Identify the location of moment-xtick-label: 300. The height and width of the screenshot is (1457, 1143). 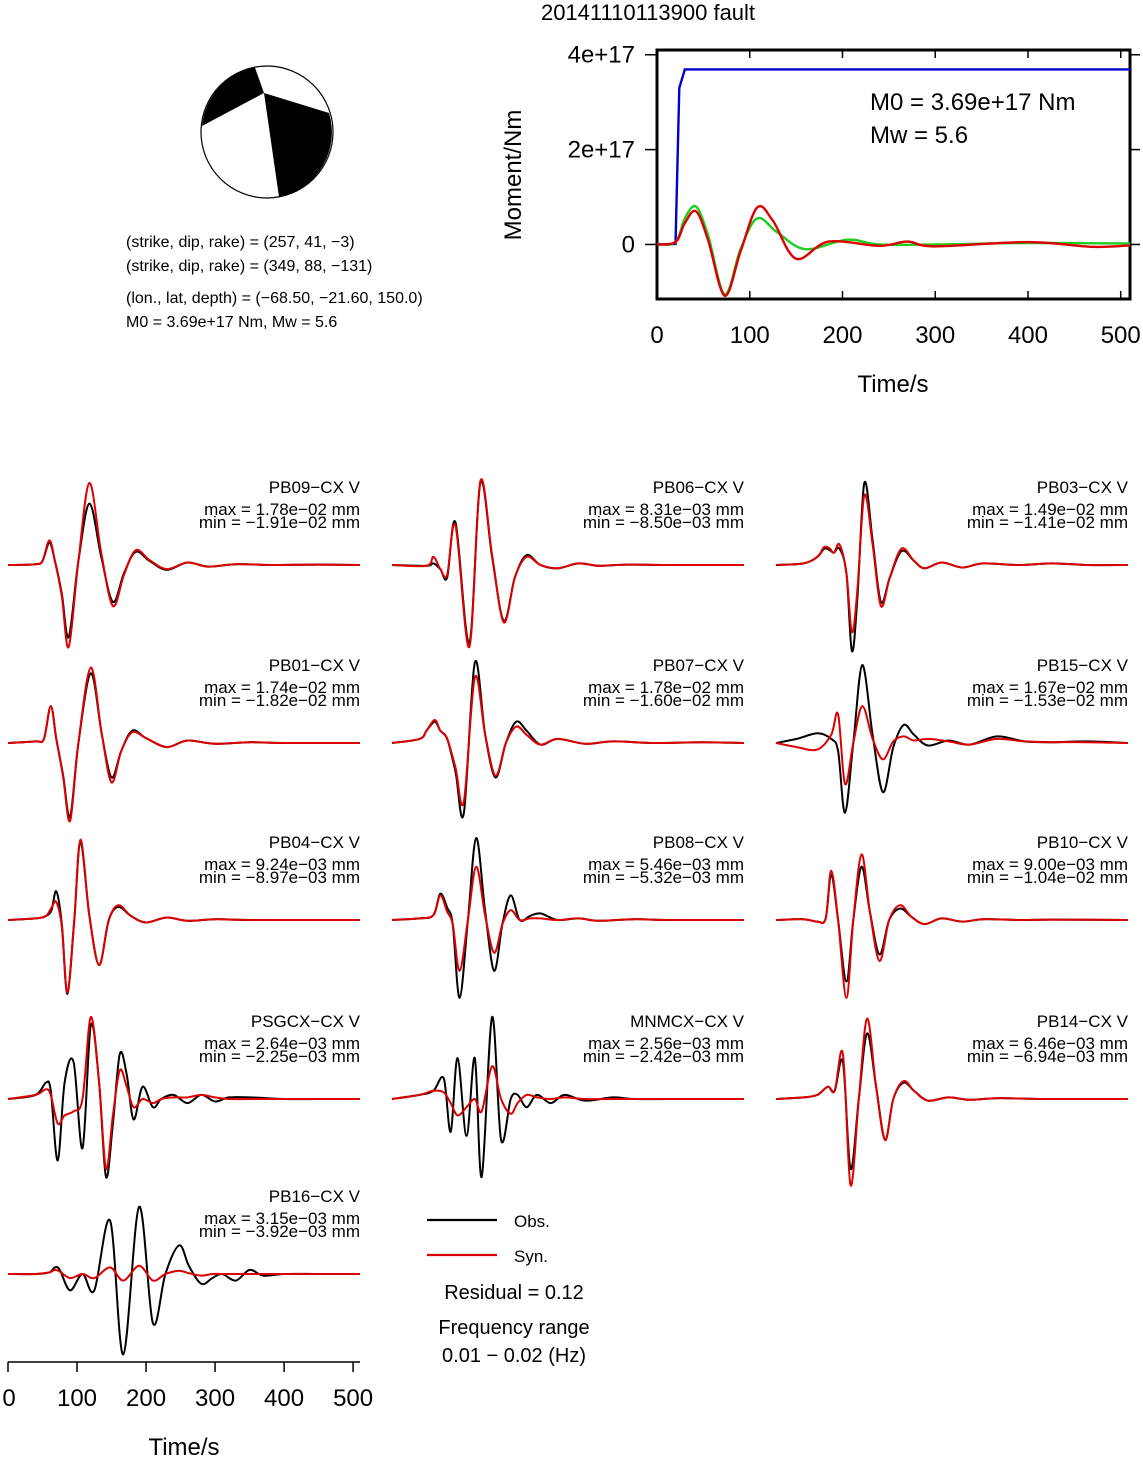
(935, 335).